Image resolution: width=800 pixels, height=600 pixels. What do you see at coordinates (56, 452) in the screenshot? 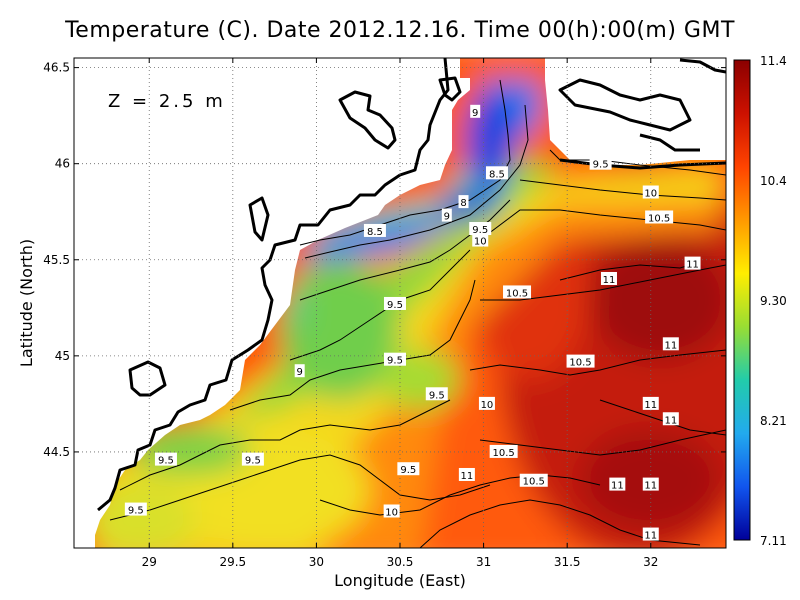
I see `y-tick-label: 44.5` at bounding box center [56, 452].